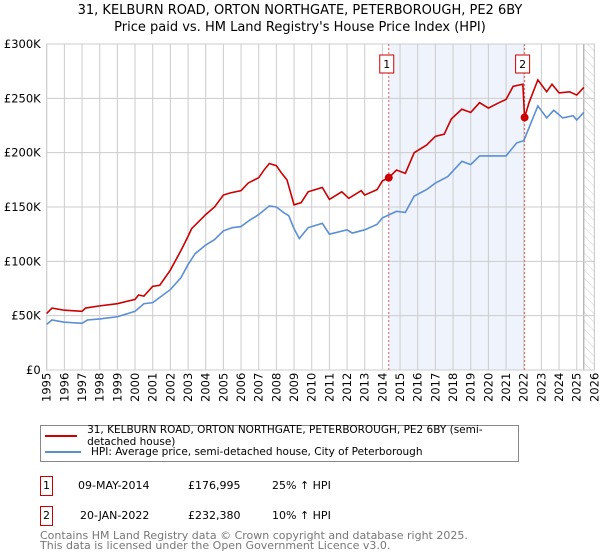 The width and height of the screenshot is (600, 560). What do you see at coordinates (61, 436) in the screenshot?
I see `legend-swatch-red` at bounding box center [61, 436].